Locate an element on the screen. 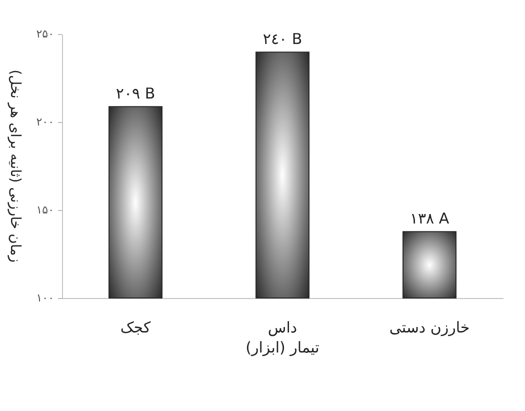  y-tick-label: ۲۵۰ is located at coordinates (45, 34).